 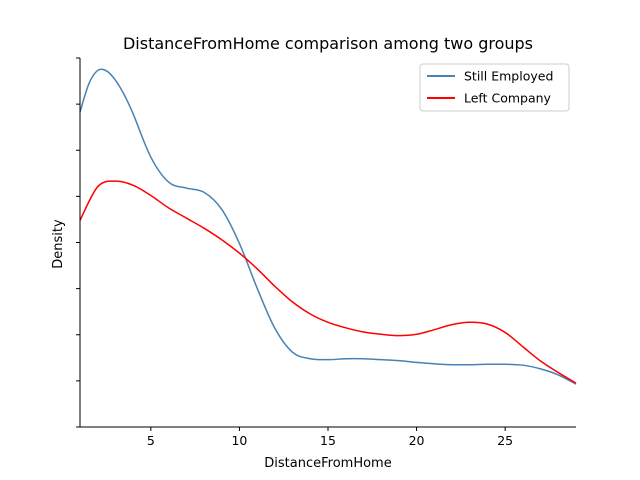 What do you see at coordinates (508, 76) in the screenshot?
I see `legend-label-1: Still Employed` at bounding box center [508, 76].